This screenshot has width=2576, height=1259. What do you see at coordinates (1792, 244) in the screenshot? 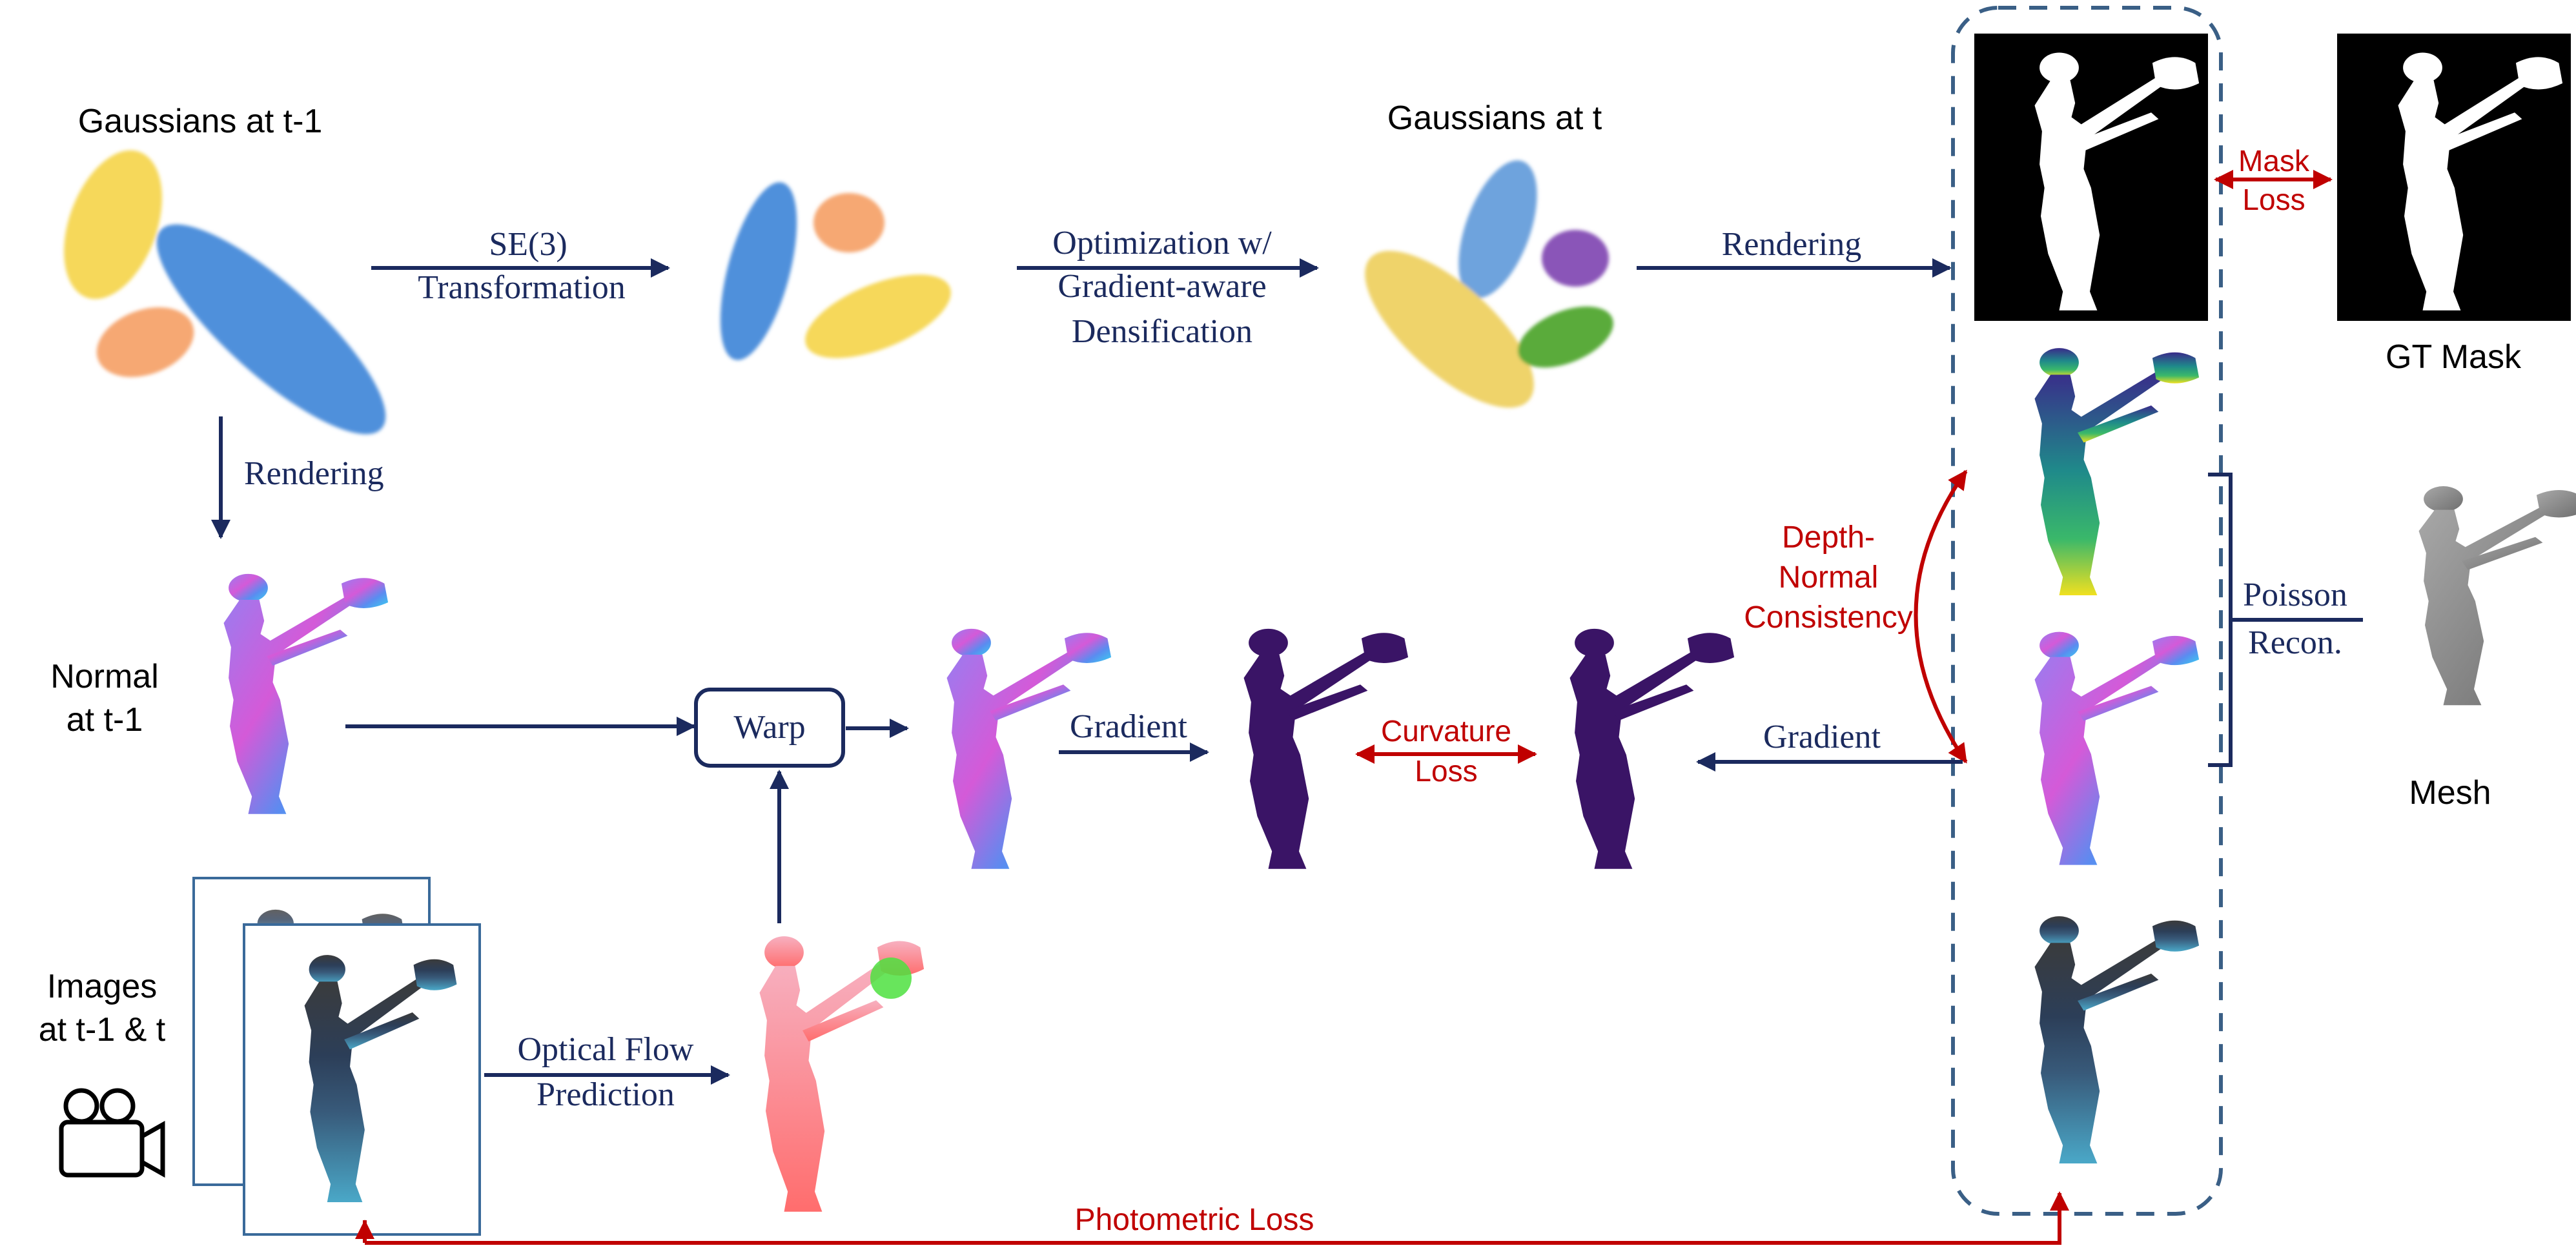
I see `rendering-top-label: Rendering` at bounding box center [1792, 244].